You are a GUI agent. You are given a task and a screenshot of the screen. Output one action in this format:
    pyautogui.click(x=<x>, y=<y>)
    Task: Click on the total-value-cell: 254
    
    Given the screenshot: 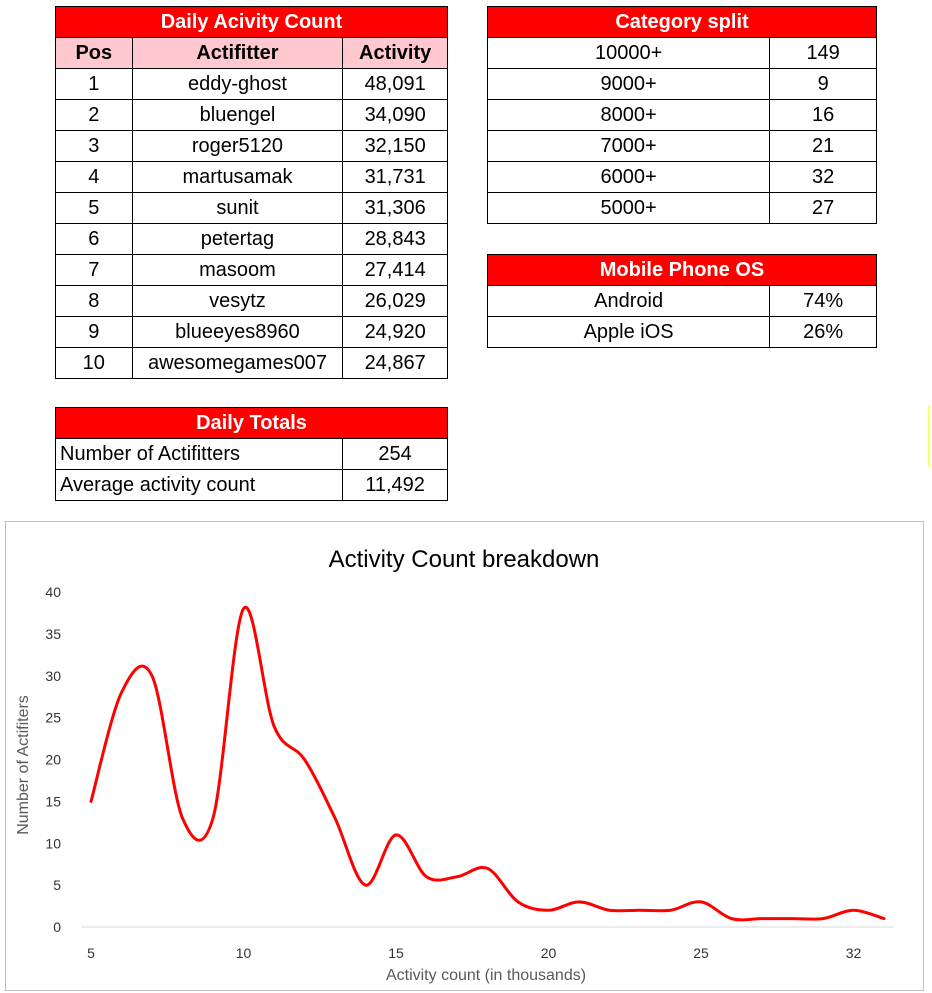 What is the action you would take?
    pyautogui.click(x=395, y=454)
    